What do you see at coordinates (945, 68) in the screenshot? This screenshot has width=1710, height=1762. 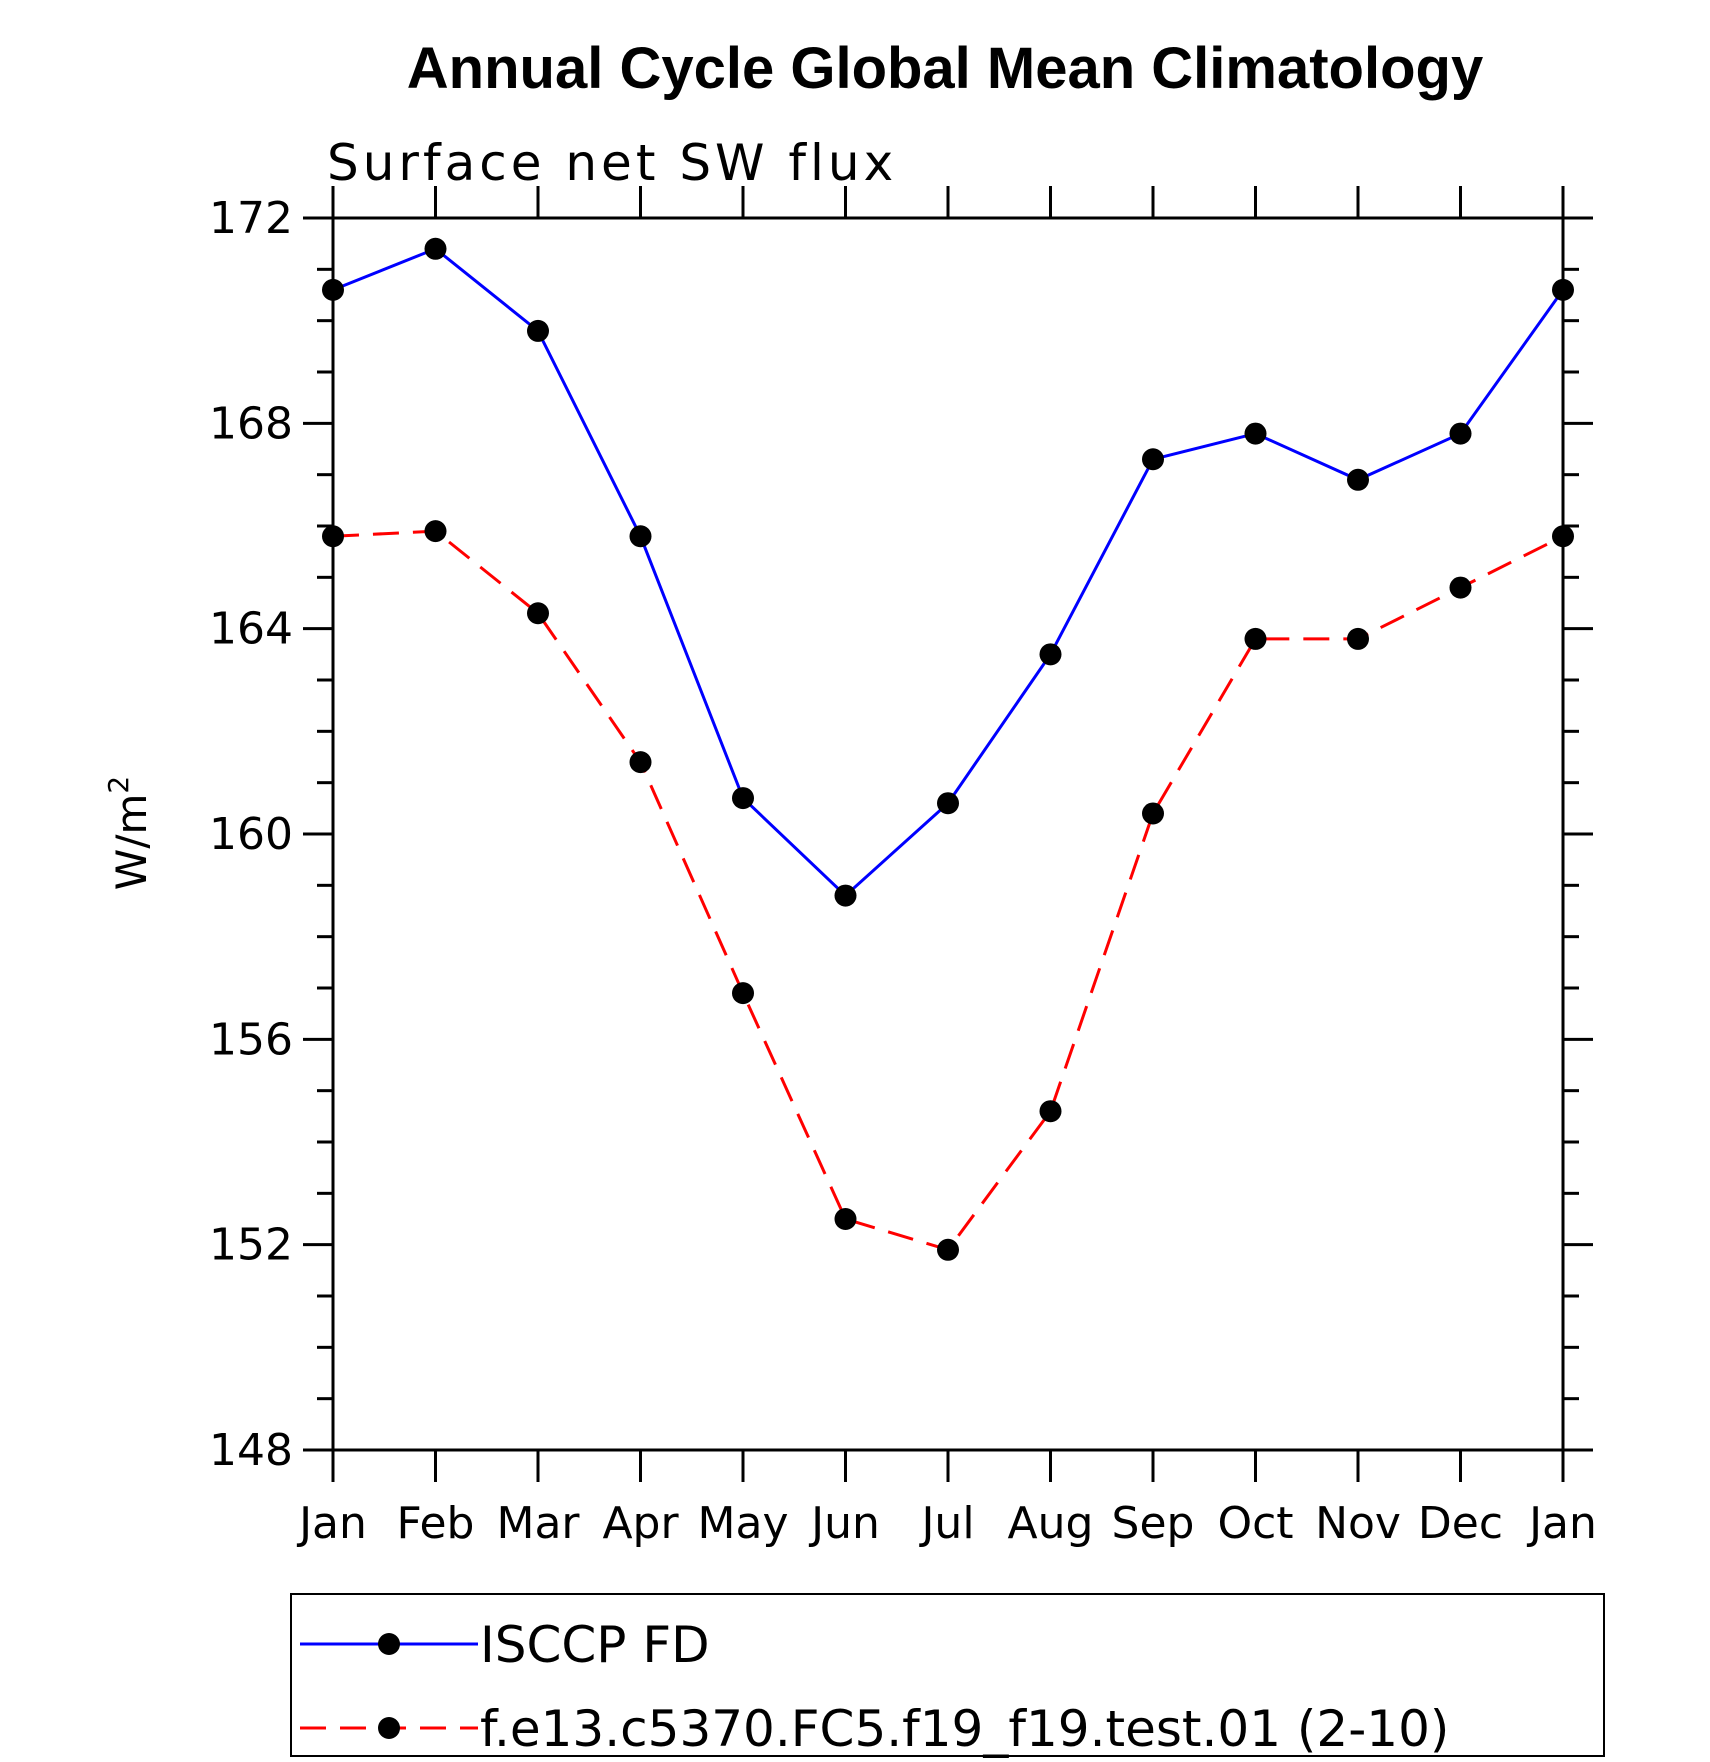 I see `chart-title: Annual Cycle Global Mean Climatology` at bounding box center [945, 68].